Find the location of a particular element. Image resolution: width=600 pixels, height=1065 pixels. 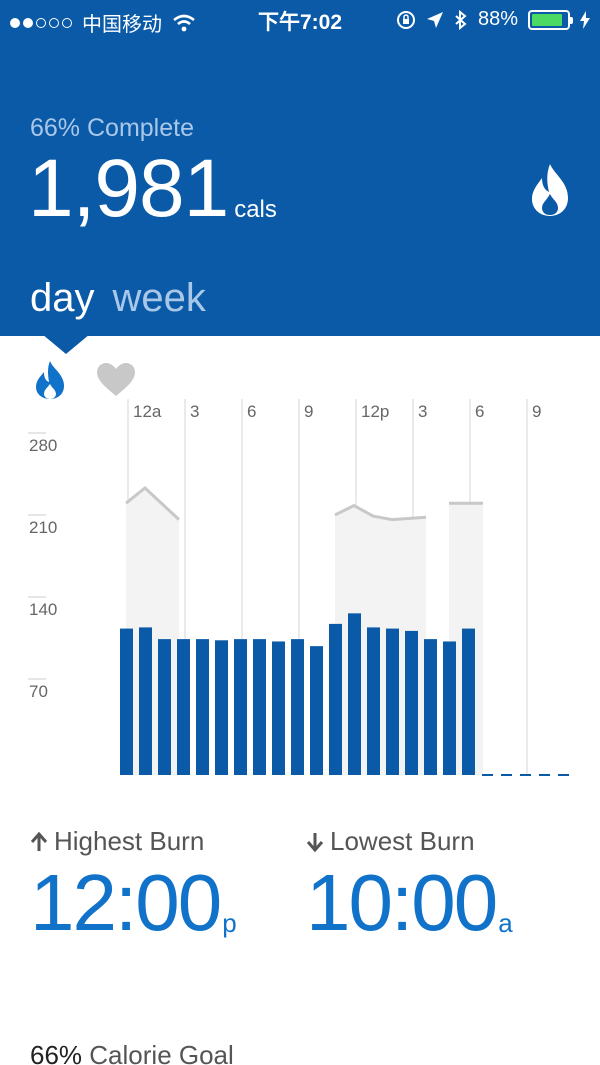

calorie-goal-label: Calorie Goal is located at coordinates (161, 1052).